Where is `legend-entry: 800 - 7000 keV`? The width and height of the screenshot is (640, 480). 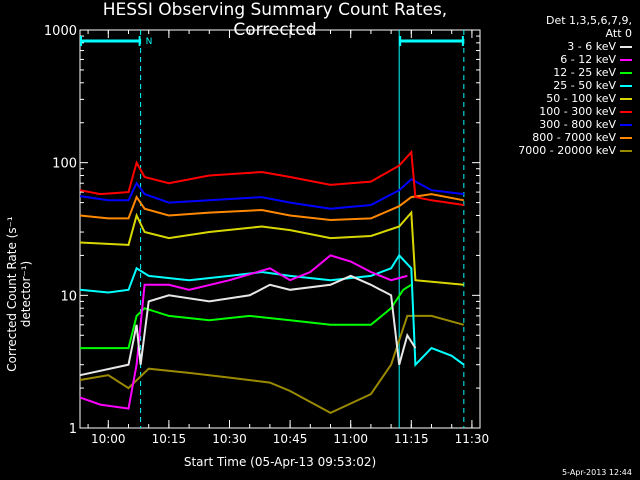 legend-entry: 800 - 7000 keV is located at coordinates (559, 137).